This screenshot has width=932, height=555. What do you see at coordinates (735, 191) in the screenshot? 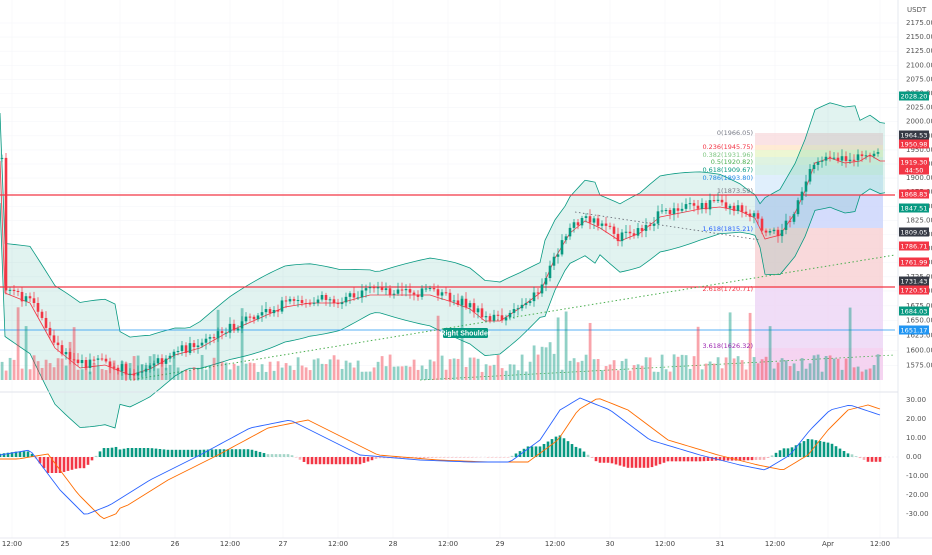
I see `fib-label-1: 1(1873.59)` at bounding box center [735, 191].